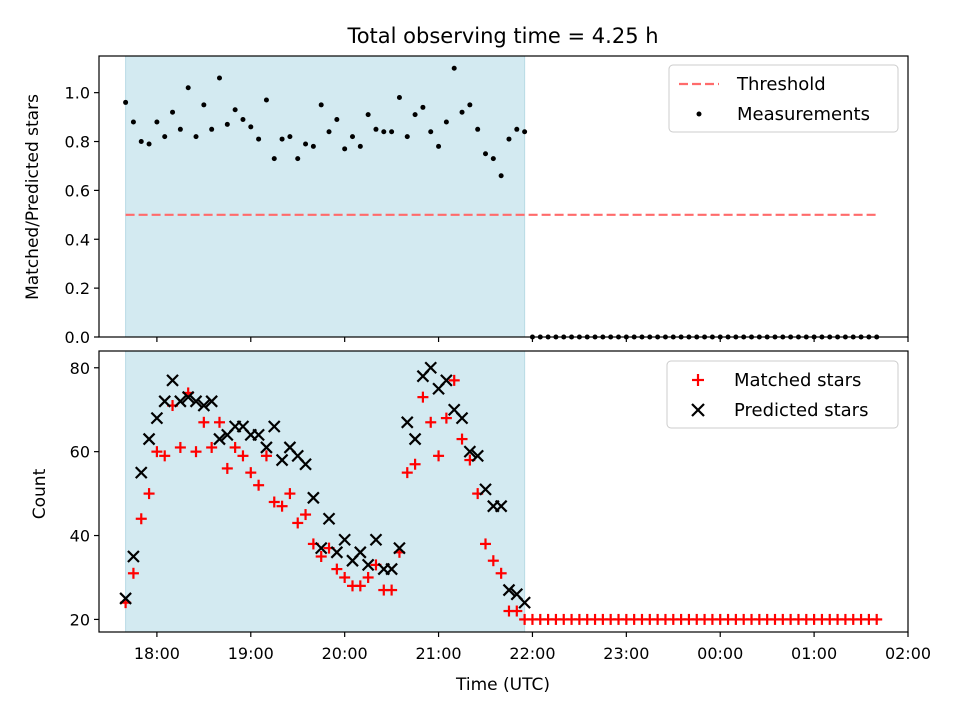 Image resolution: width=960 pixels, height=720 pixels. I want to click on predicted-legend-label: Predicted stars, so click(801, 410).